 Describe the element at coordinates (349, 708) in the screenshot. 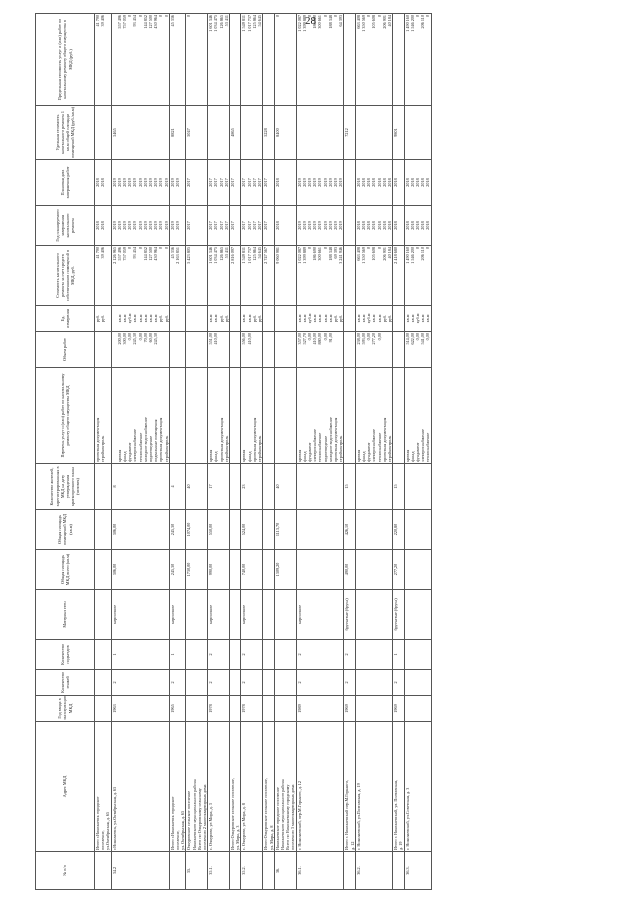

I see `cell-year: 1969` at that location.